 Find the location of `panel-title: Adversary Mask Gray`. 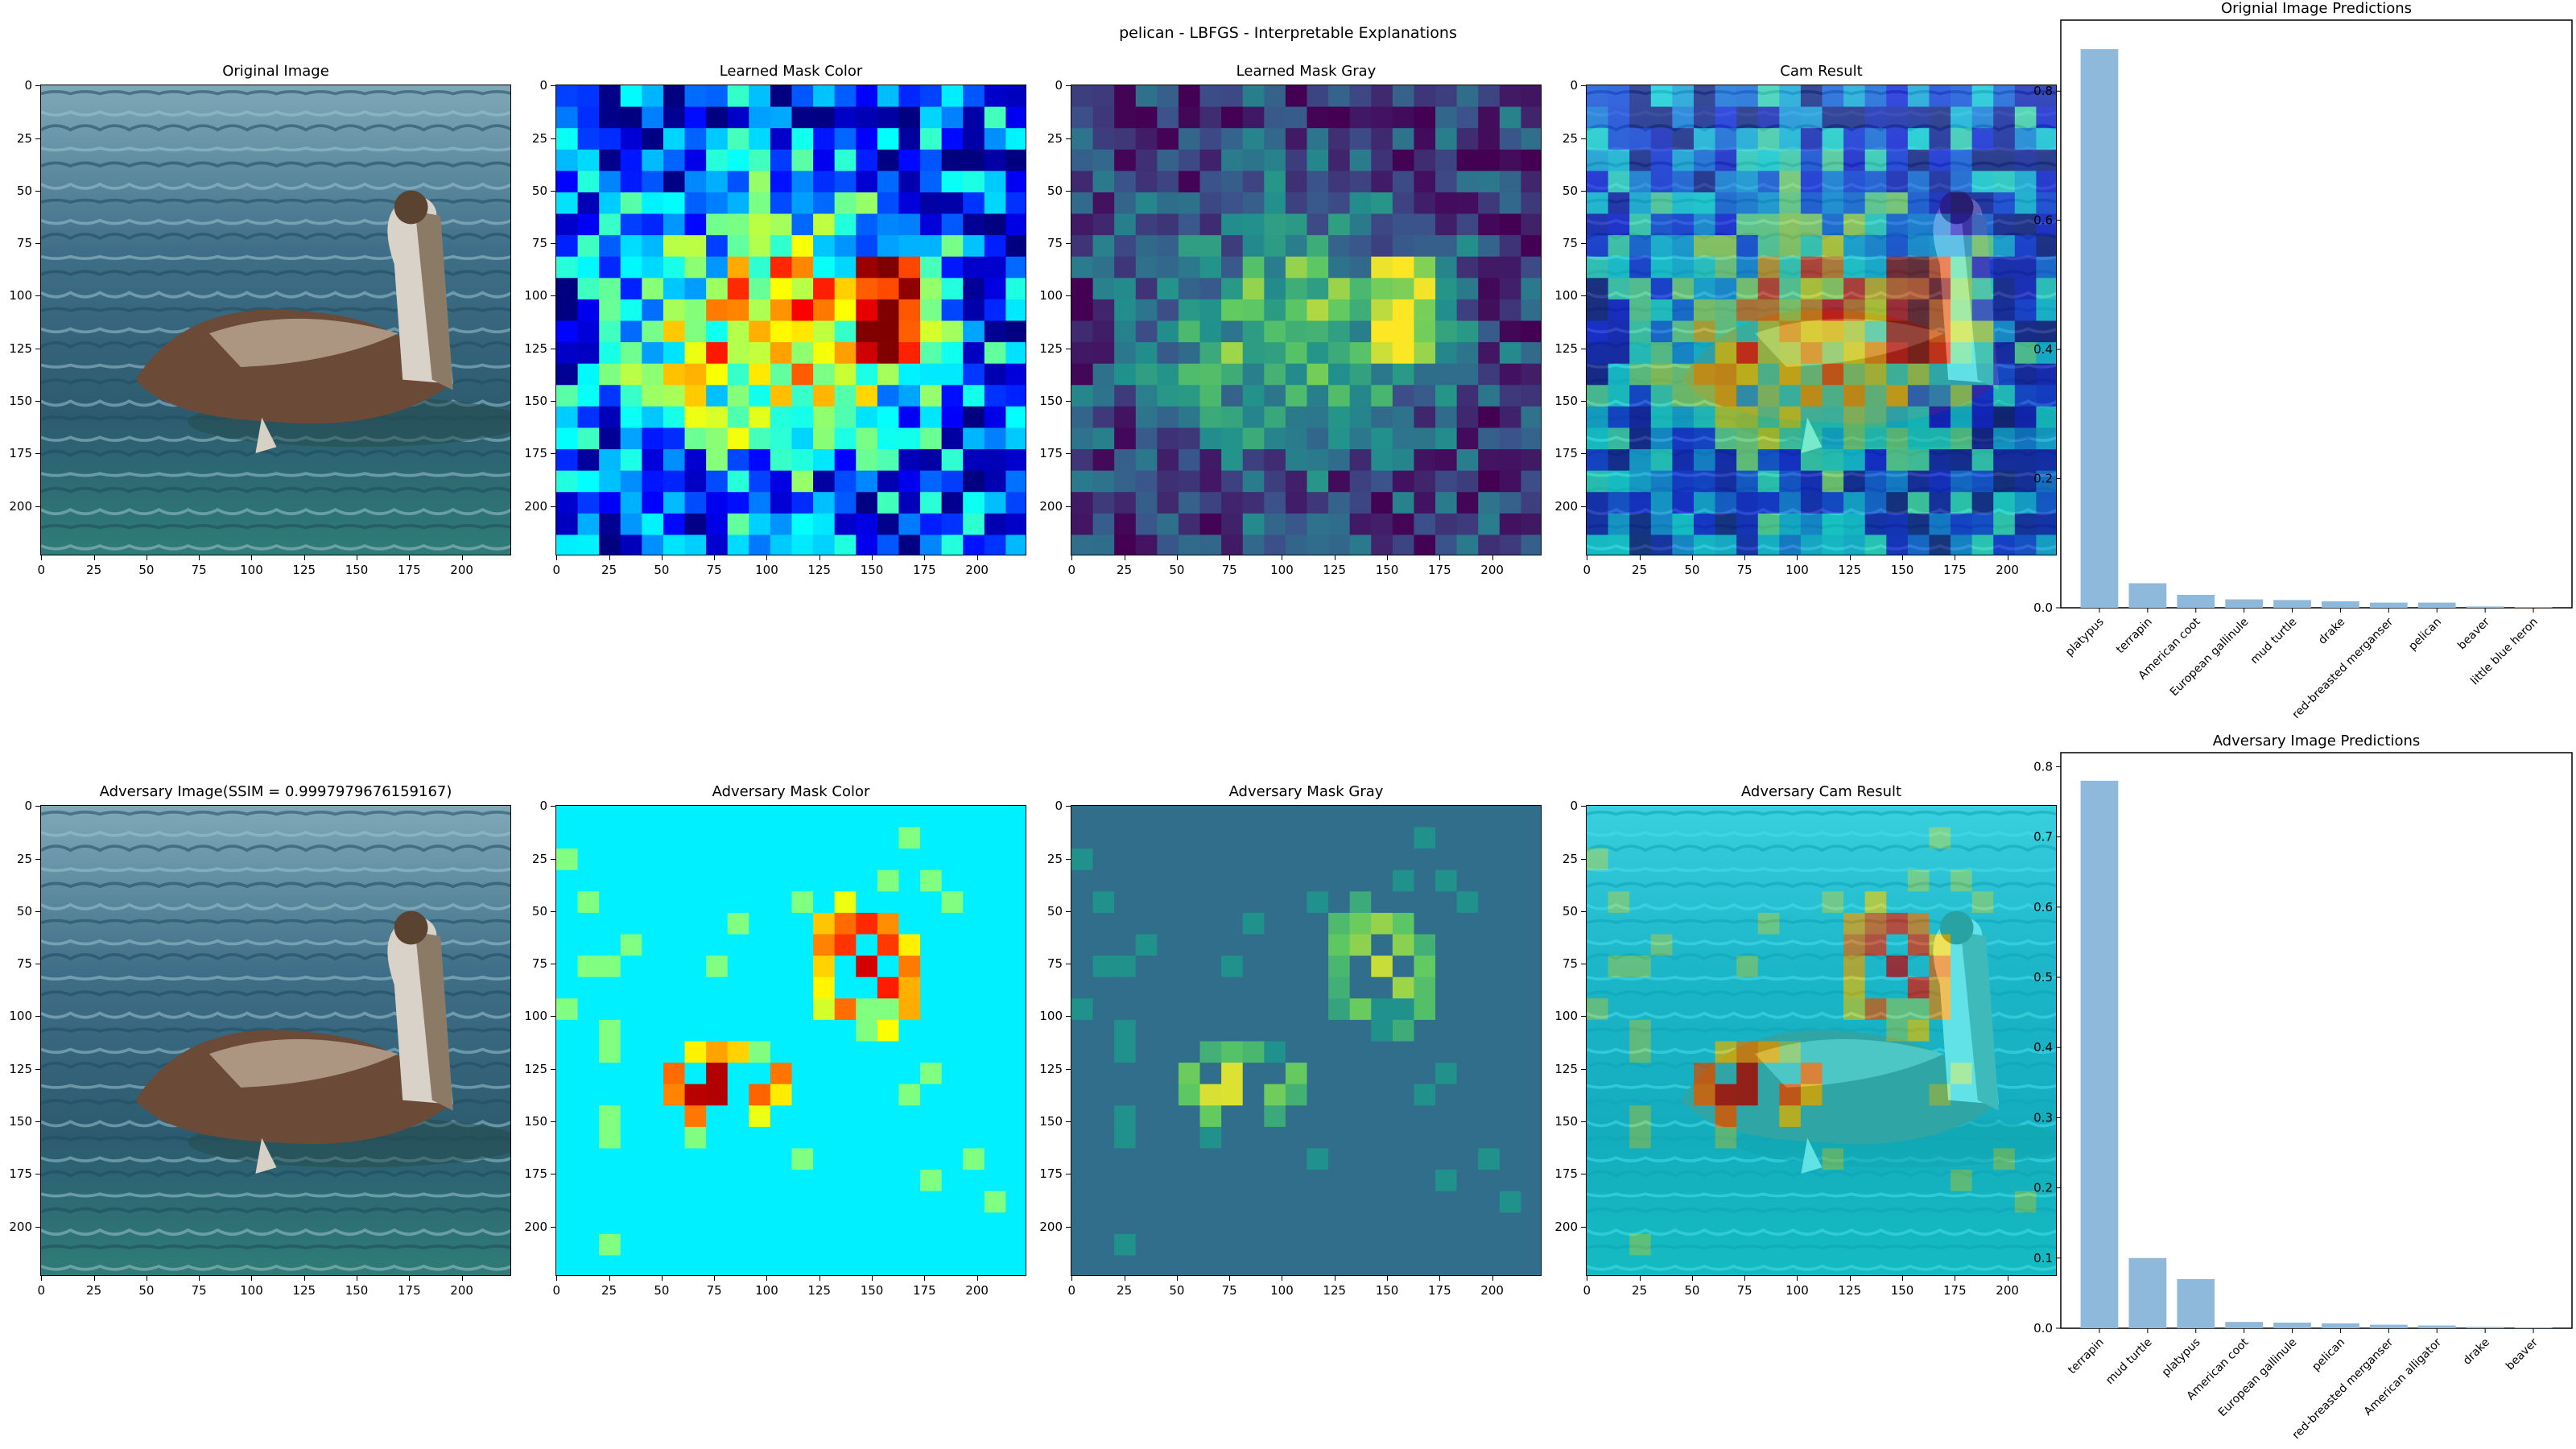

panel-title: Adversary Mask Gray is located at coordinates (1306, 791).